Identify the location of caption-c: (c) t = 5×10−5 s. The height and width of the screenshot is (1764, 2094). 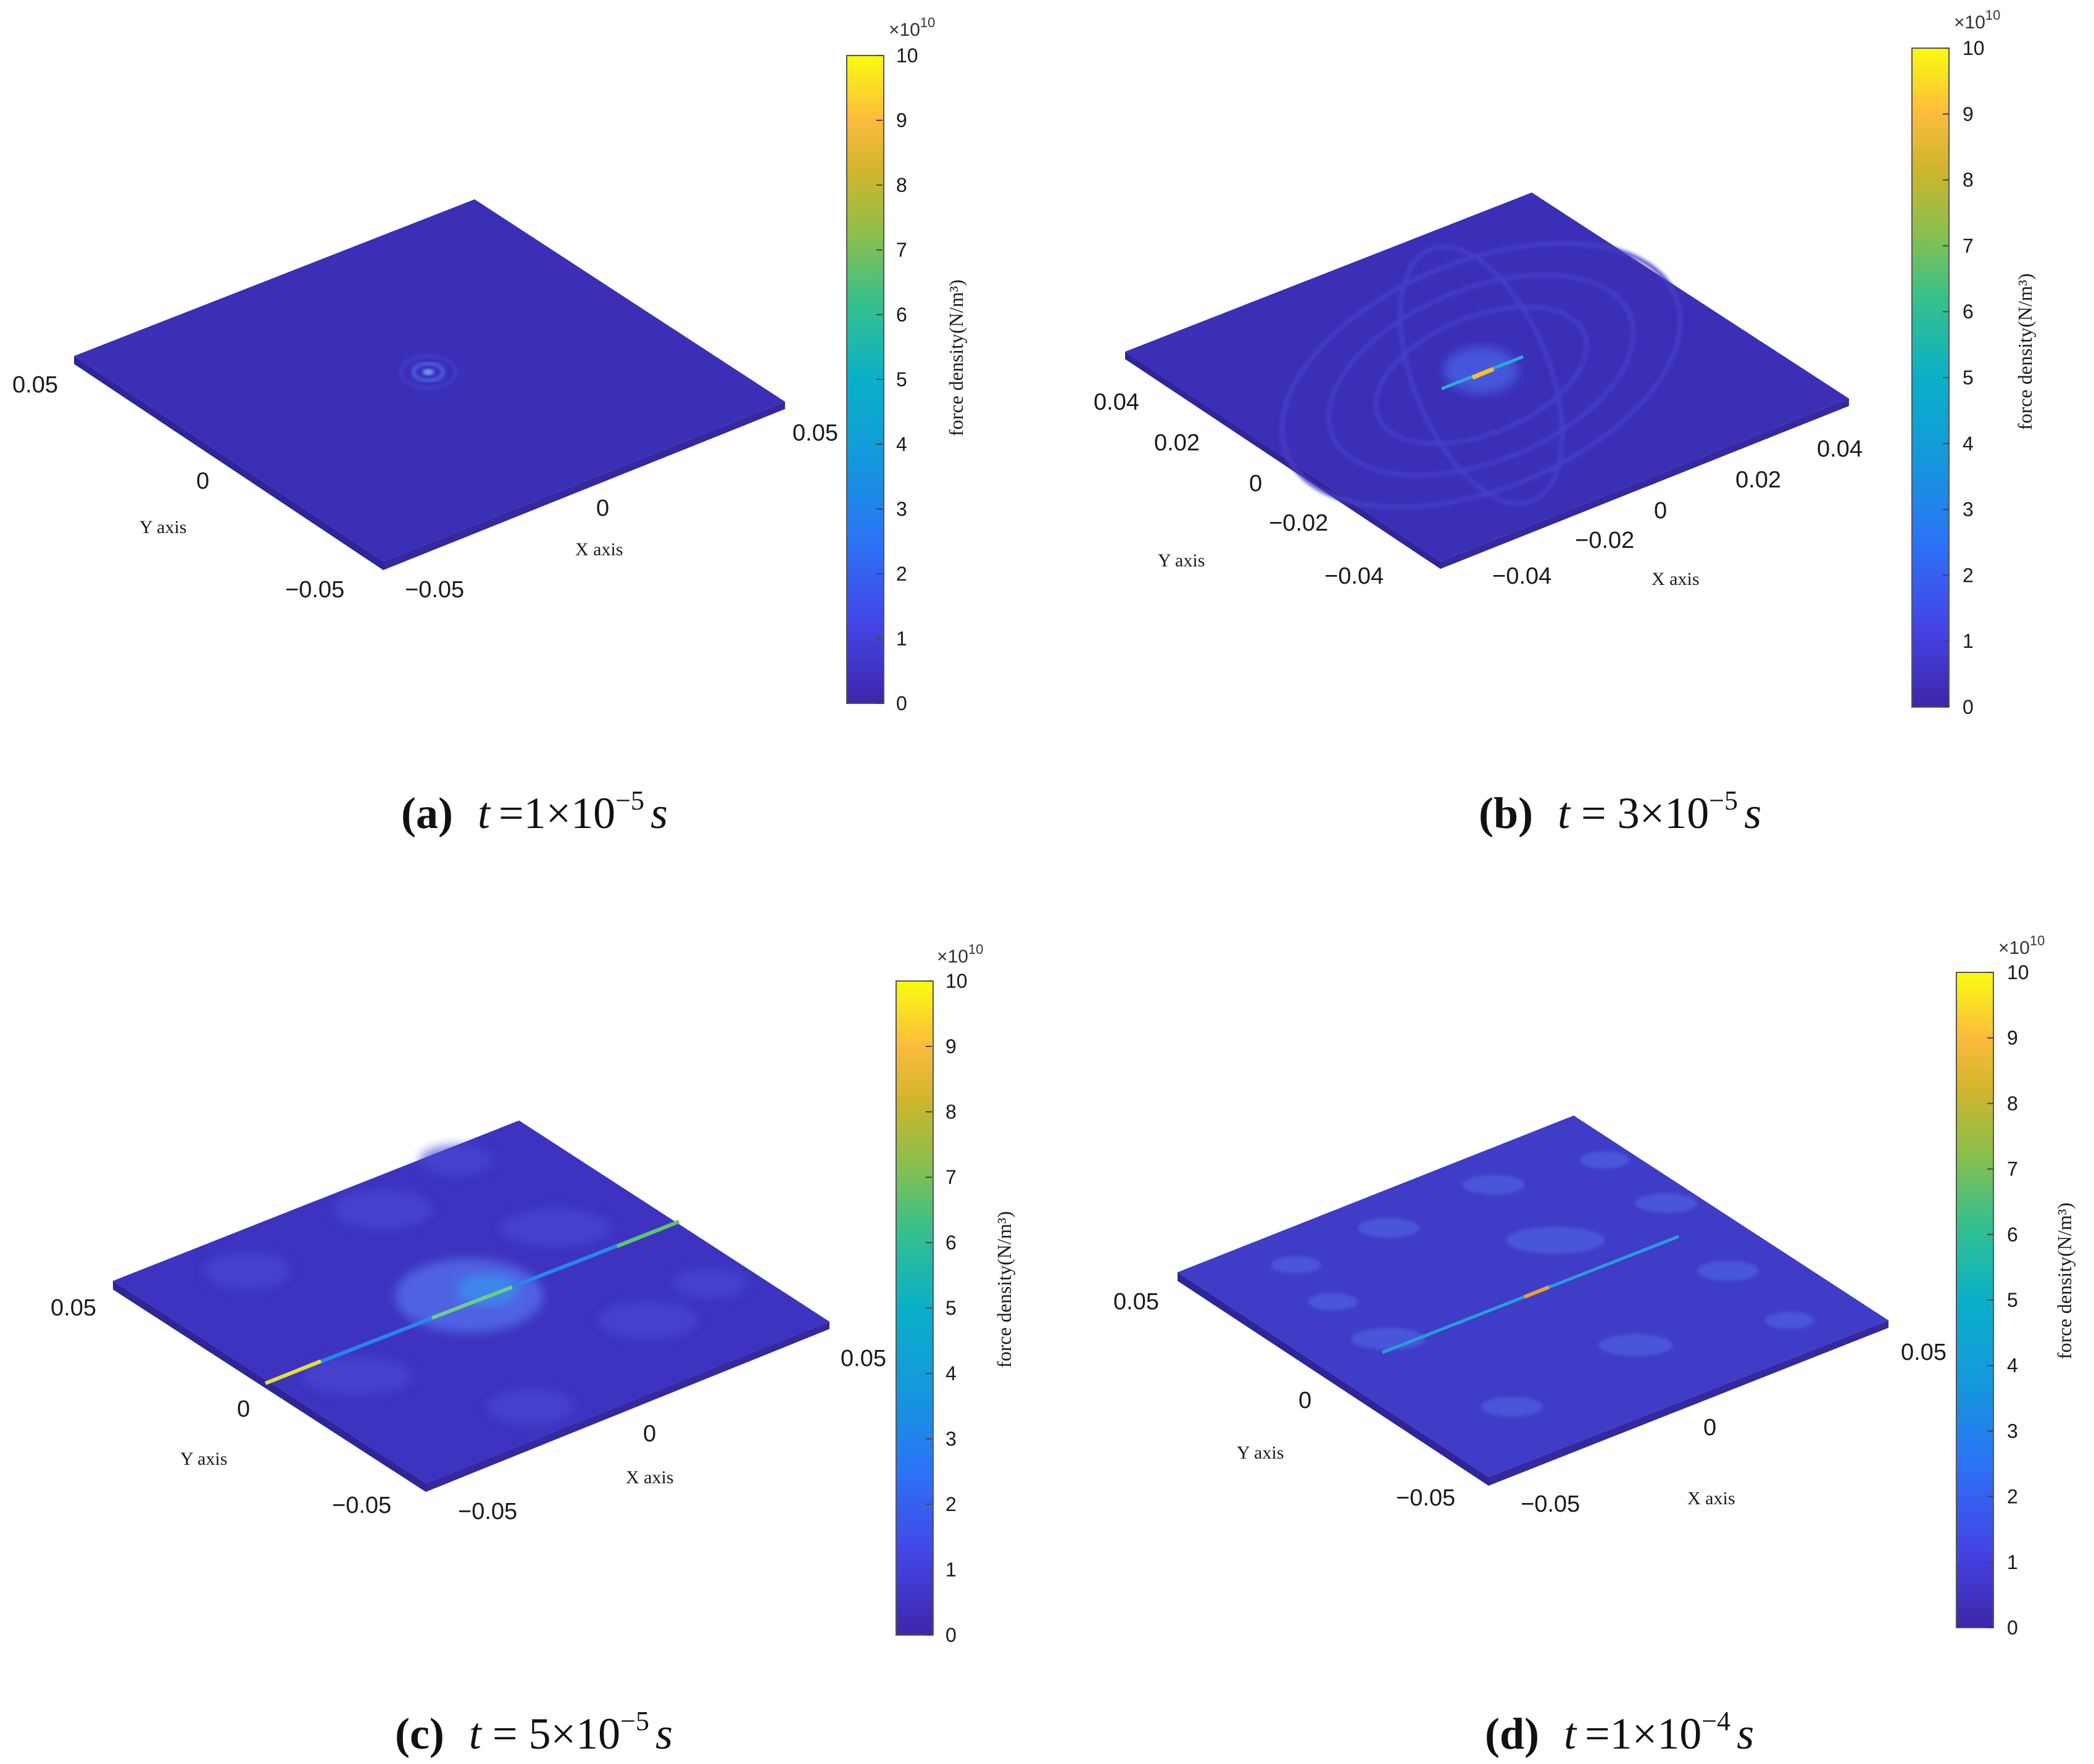
(534, 1732).